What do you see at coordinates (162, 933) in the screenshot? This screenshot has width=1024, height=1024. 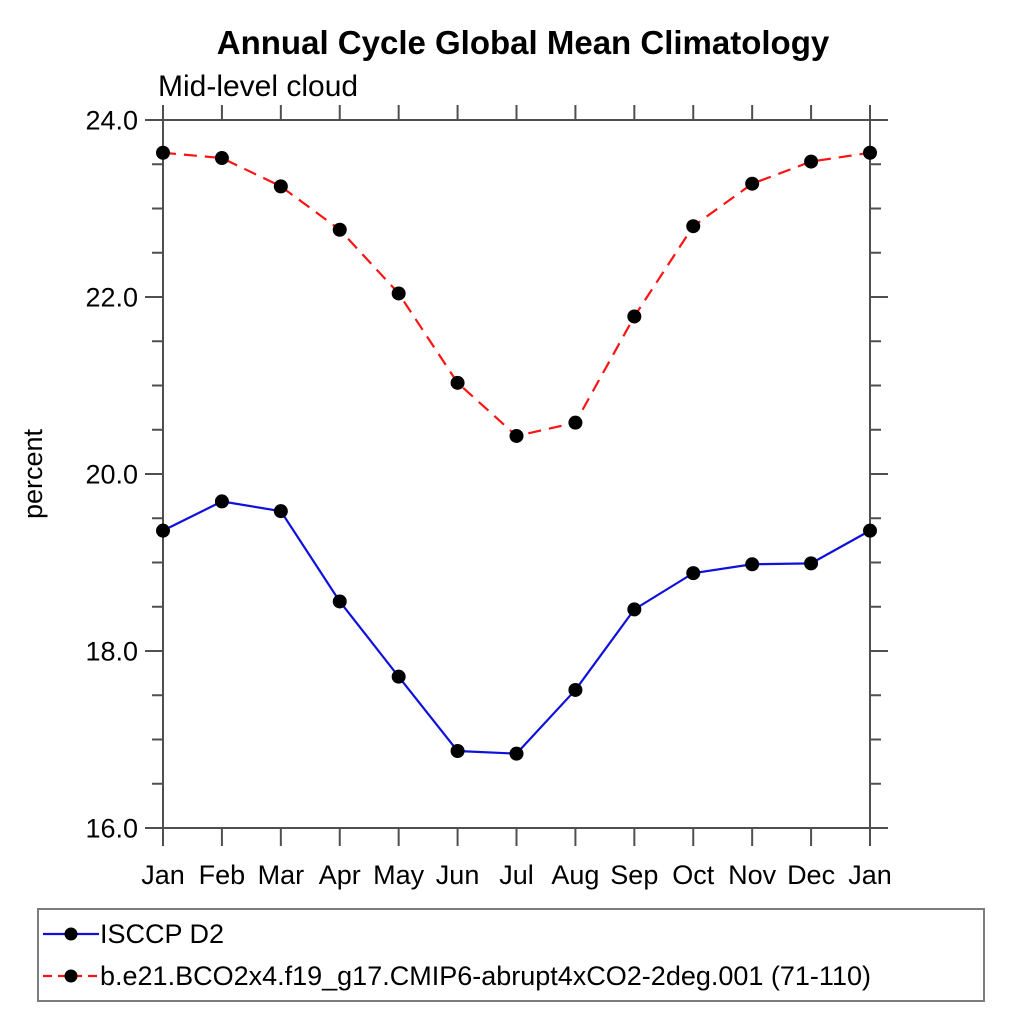 I see `legend-label-isccp-d2: ISCCP D2` at bounding box center [162, 933].